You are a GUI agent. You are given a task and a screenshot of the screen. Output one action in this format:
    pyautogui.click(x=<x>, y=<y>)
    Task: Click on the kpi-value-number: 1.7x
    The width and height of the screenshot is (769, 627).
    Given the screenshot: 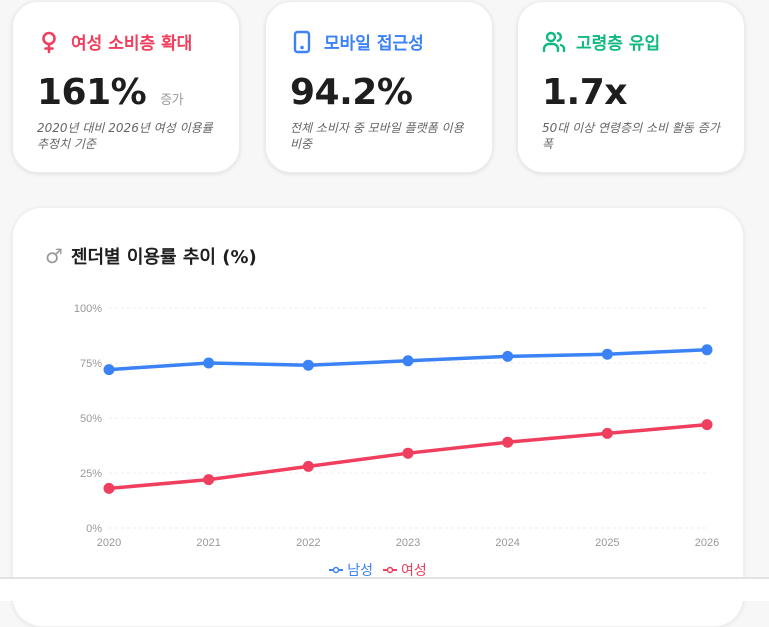 What is the action you would take?
    pyautogui.click(x=585, y=92)
    